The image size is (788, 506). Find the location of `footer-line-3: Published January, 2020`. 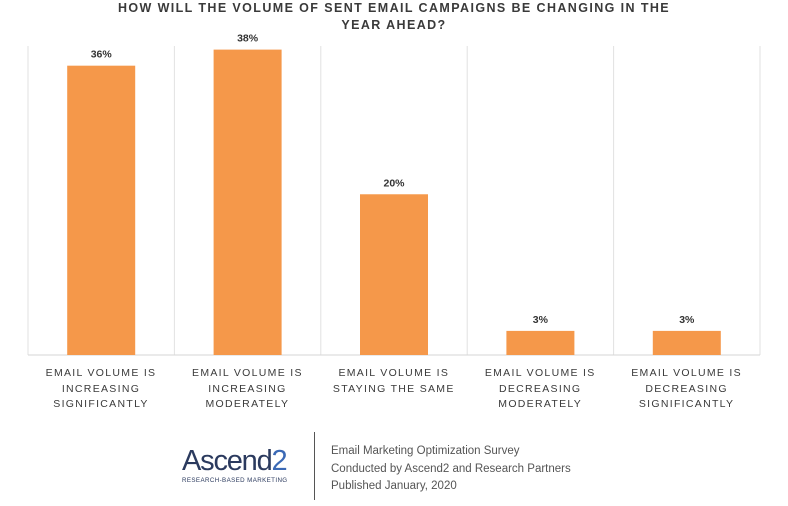

footer-line-3: Published January, 2020 is located at coordinates (394, 486).